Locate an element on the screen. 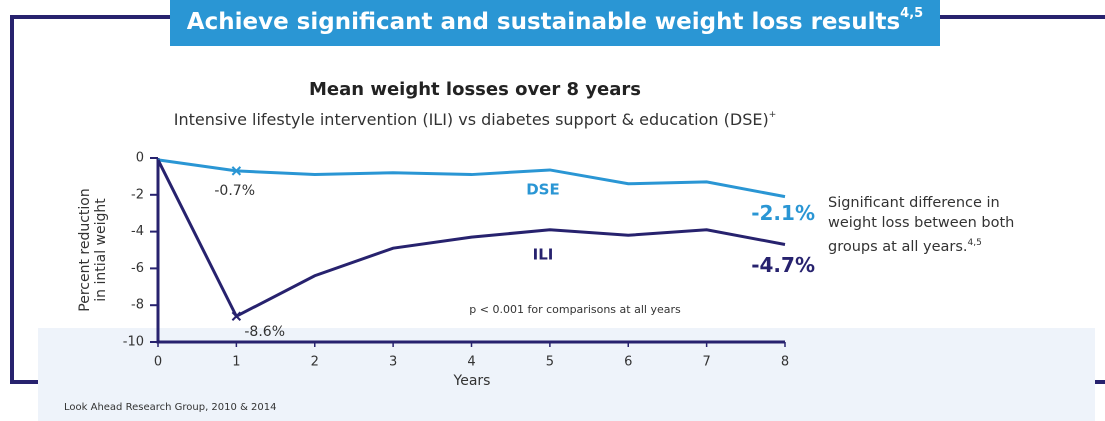 This screenshot has height=421, width=1105. y-axis-label-line: Percent reduction is located at coordinates (85, 249).